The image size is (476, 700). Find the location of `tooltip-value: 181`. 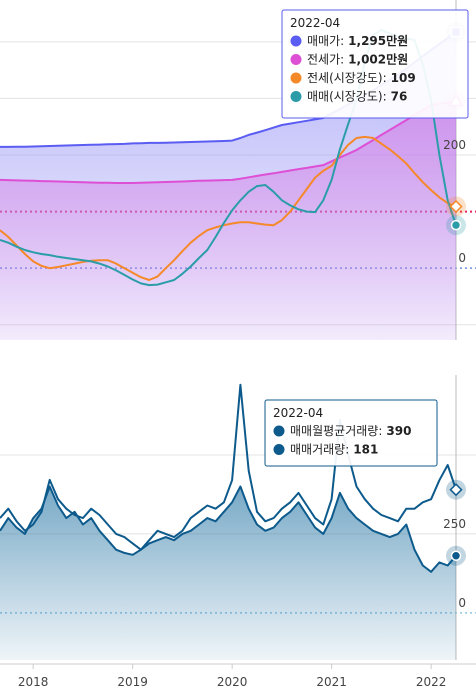

tooltip-value: 181 is located at coordinates (365, 450).